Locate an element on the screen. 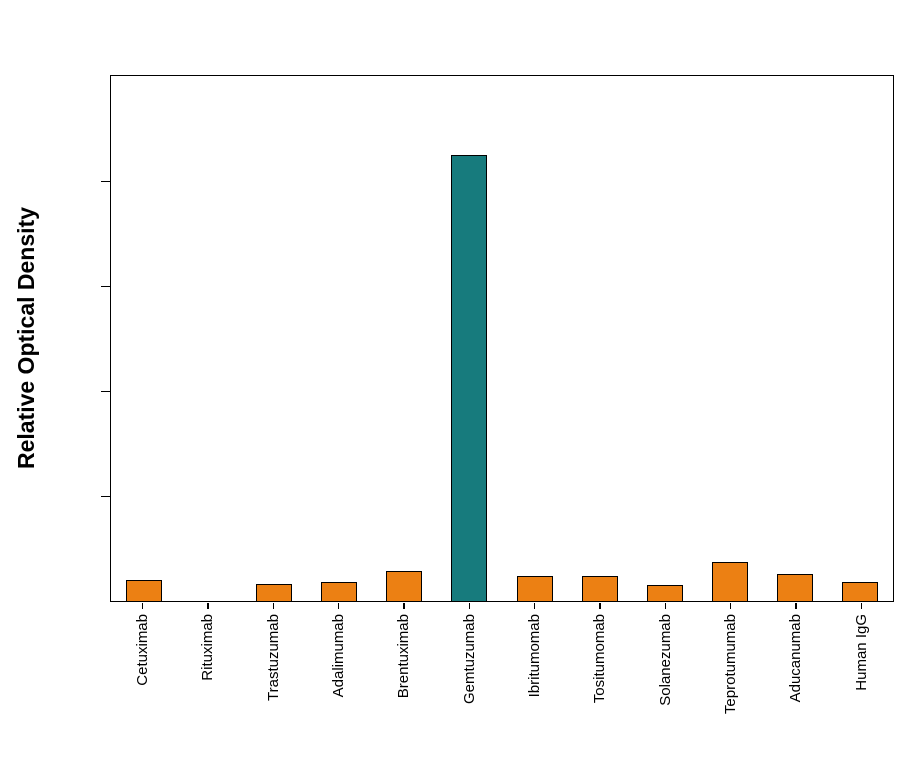 Image resolution: width=902 pixels, height=769 pixels. x-tick-label-ibritumomab: Ibritumomab is located at coordinates (535, 656).